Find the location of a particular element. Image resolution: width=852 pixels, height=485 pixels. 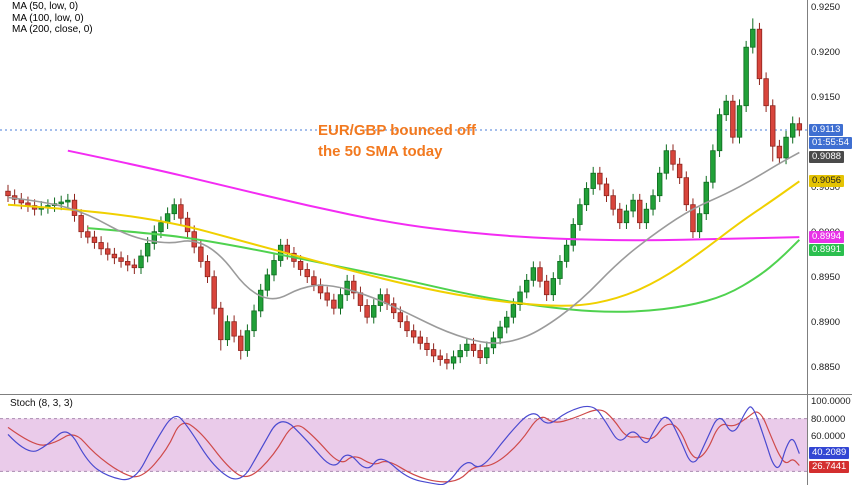

legend-ma-200: MA (200, close, 0) is located at coordinates (52, 29).